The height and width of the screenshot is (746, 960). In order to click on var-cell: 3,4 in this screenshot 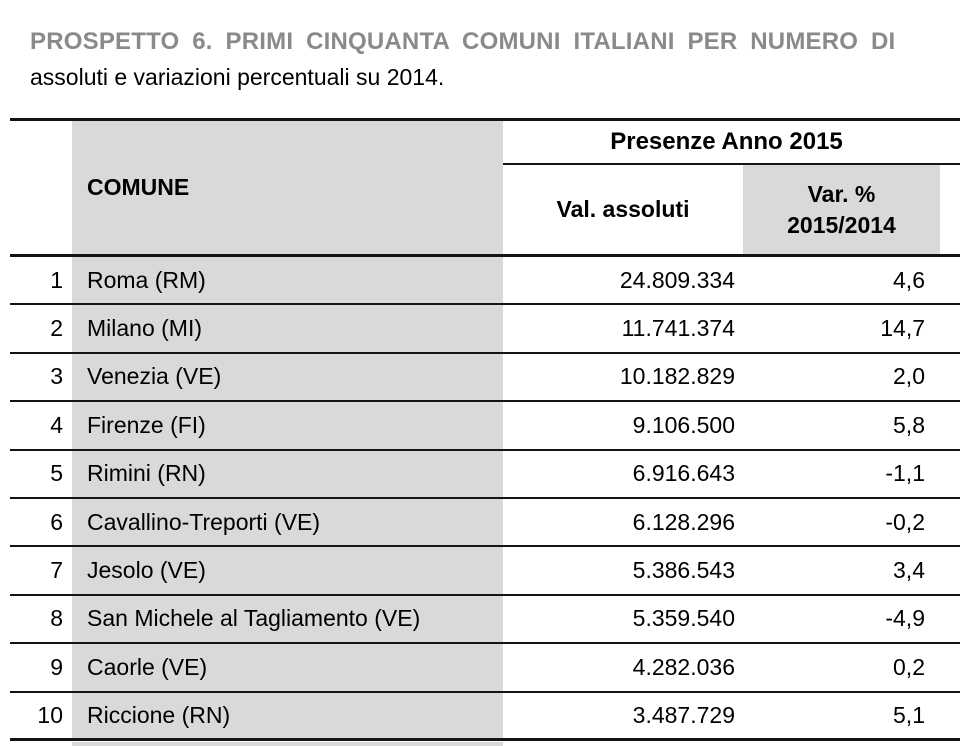, I will do `click(909, 570)`.